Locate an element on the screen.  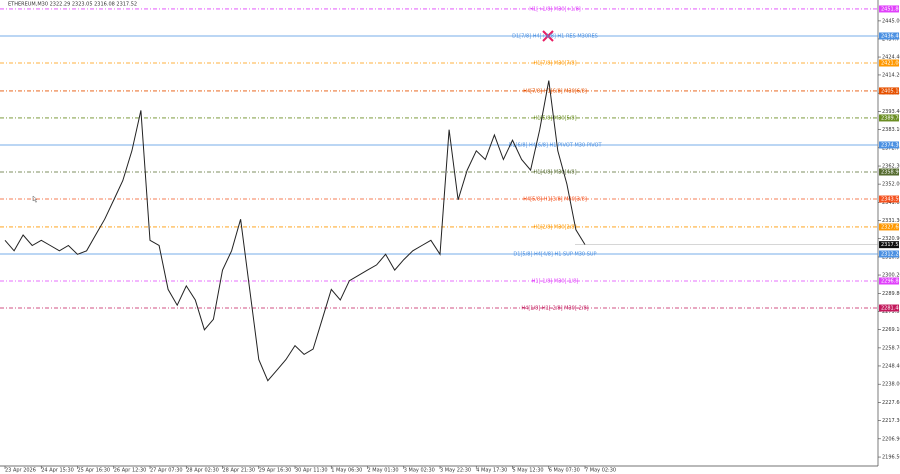
y-tick-label: 2414.20 is located at coordinates (891, 75).